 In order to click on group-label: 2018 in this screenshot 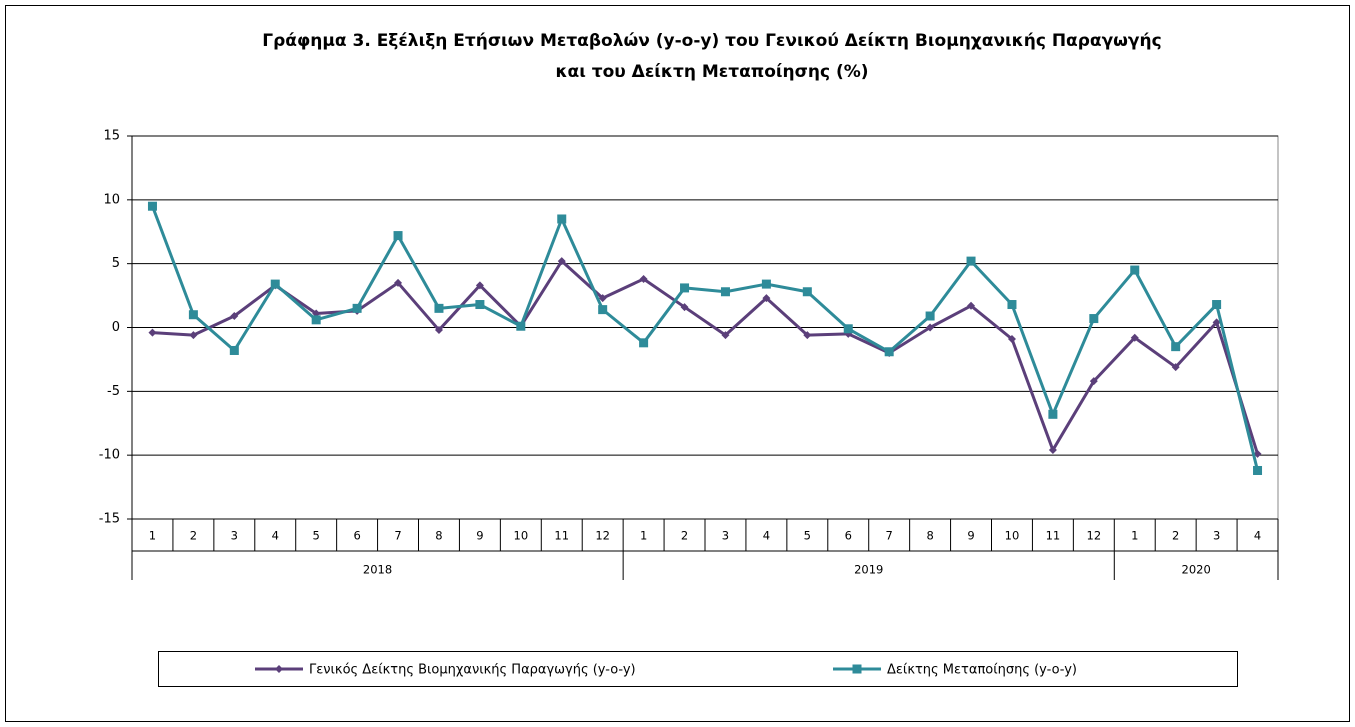, I will do `click(377, 570)`.